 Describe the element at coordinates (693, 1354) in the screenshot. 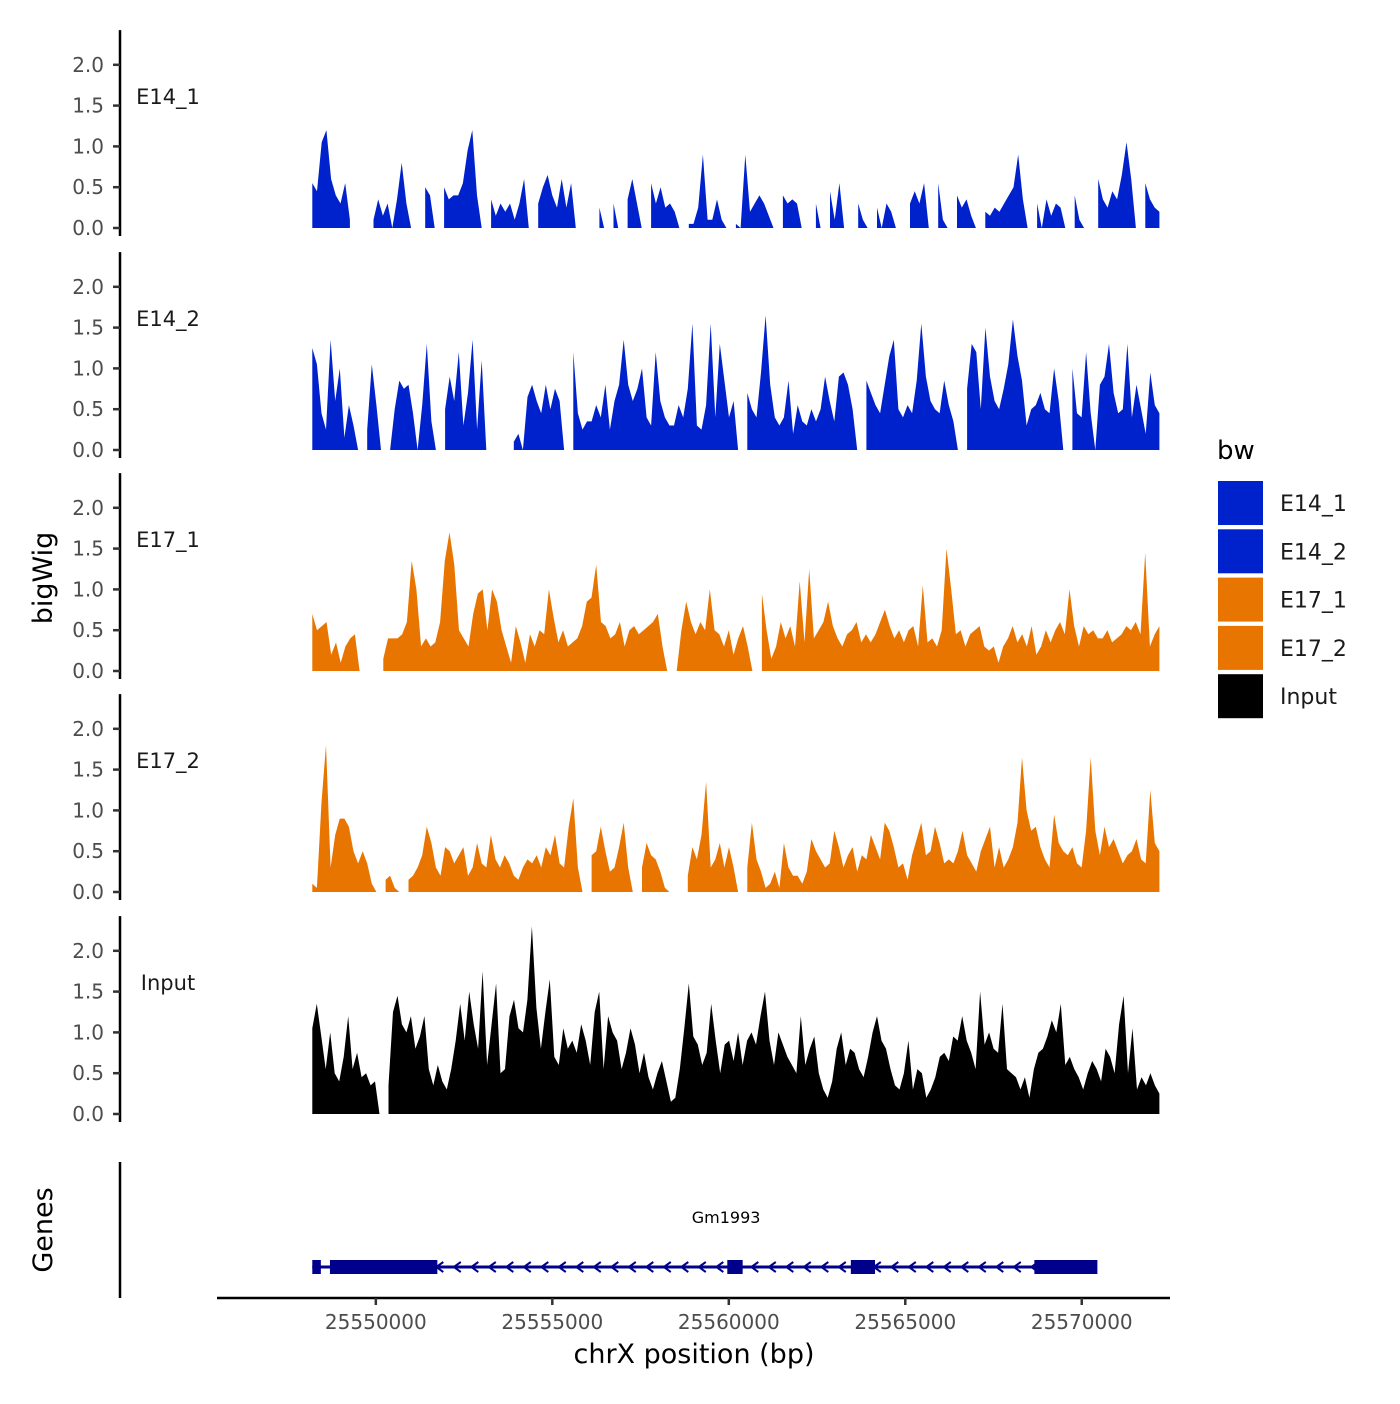

I see `x-axis-title: chrX position (bp)` at that location.